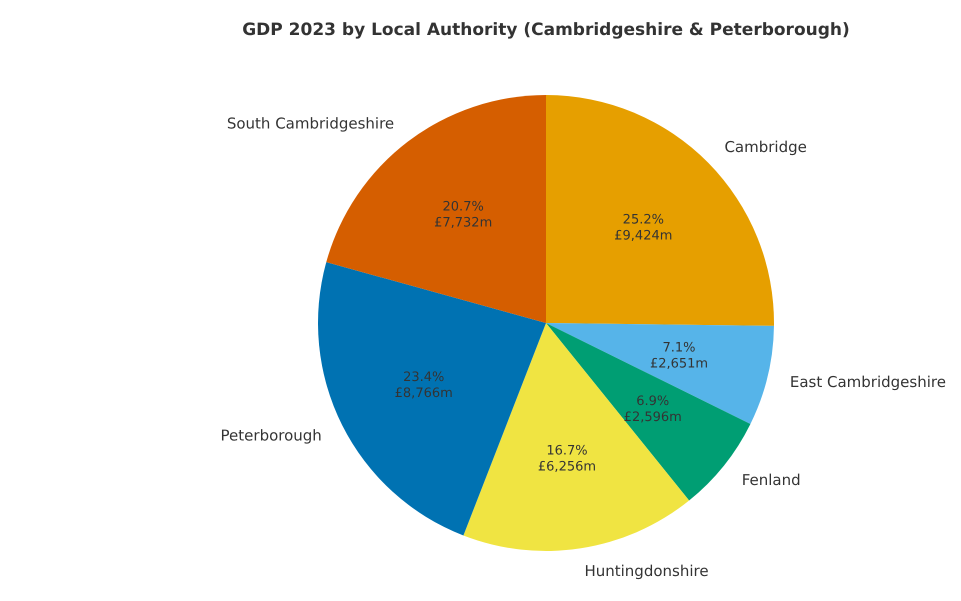  Describe the element at coordinates (868, 381) in the screenshot. I see `slice-label: East Cambridgeshire` at that location.